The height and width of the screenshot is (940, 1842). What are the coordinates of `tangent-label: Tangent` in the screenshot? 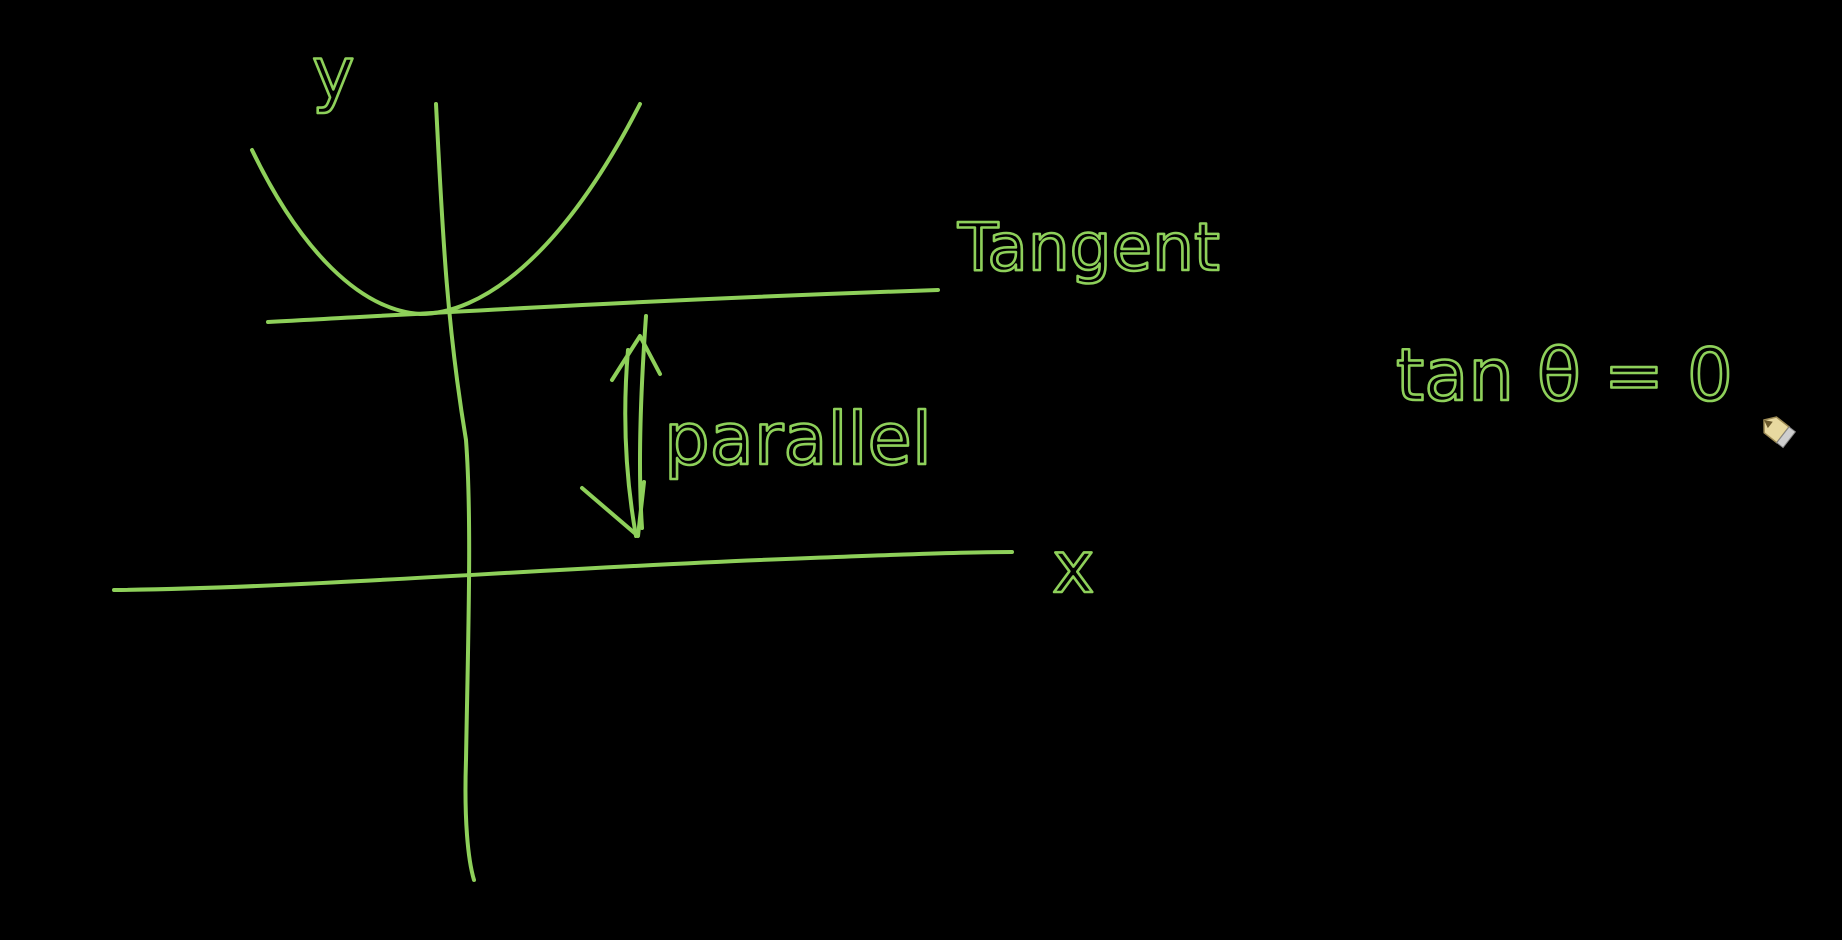 It's located at (1088, 247).